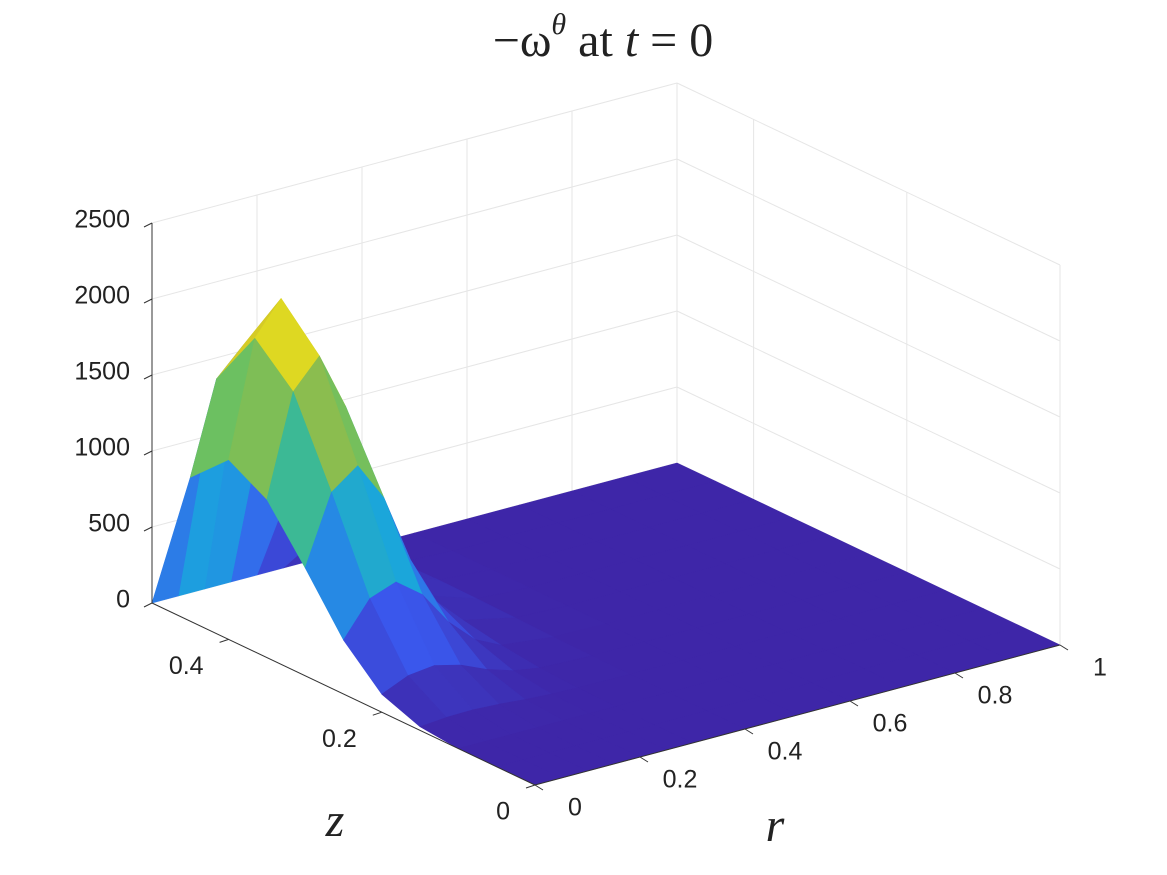 The width and height of the screenshot is (1167, 875). I want to click on y-tick-label: 0.4, so click(186, 666).